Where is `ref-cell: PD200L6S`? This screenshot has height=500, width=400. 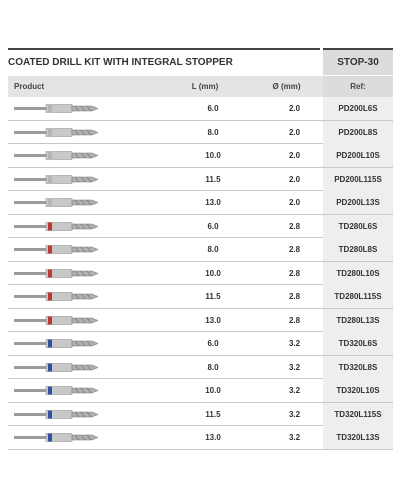
ref-cell: PD200L6S is located at coordinates (358, 108).